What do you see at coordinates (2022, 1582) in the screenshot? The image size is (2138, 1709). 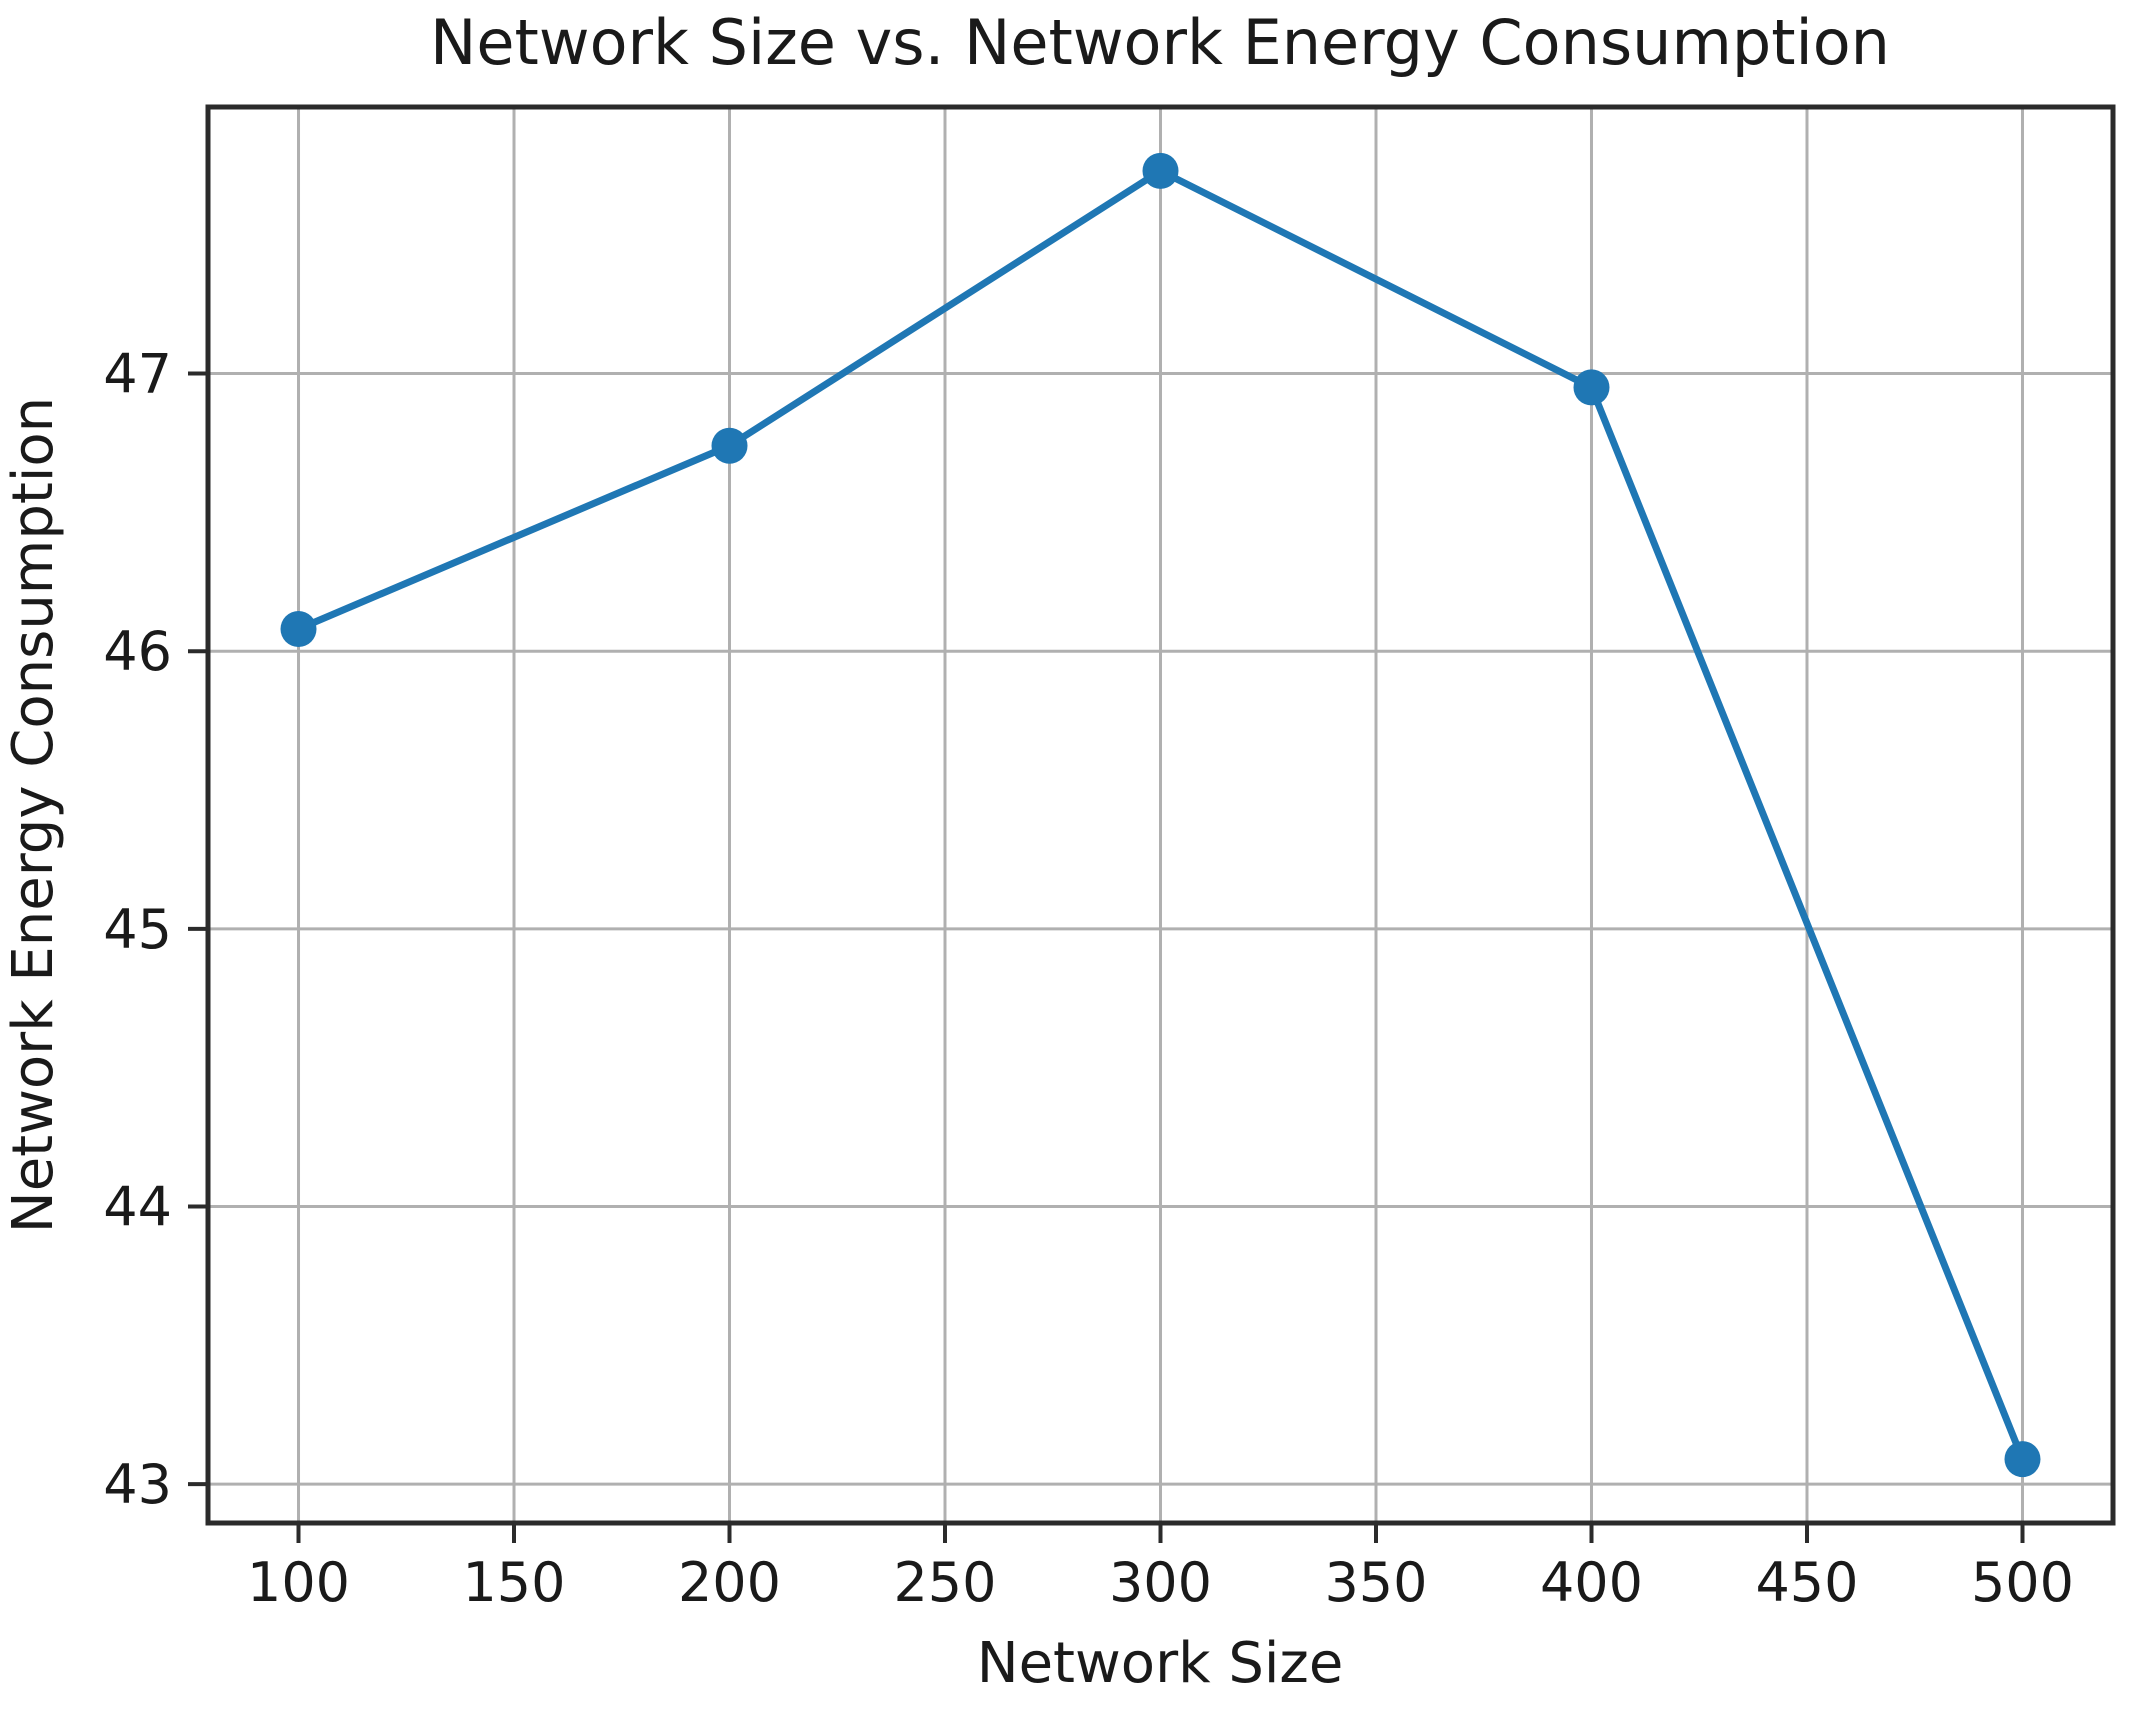 I see `x-tick-label: 500` at bounding box center [2022, 1582].